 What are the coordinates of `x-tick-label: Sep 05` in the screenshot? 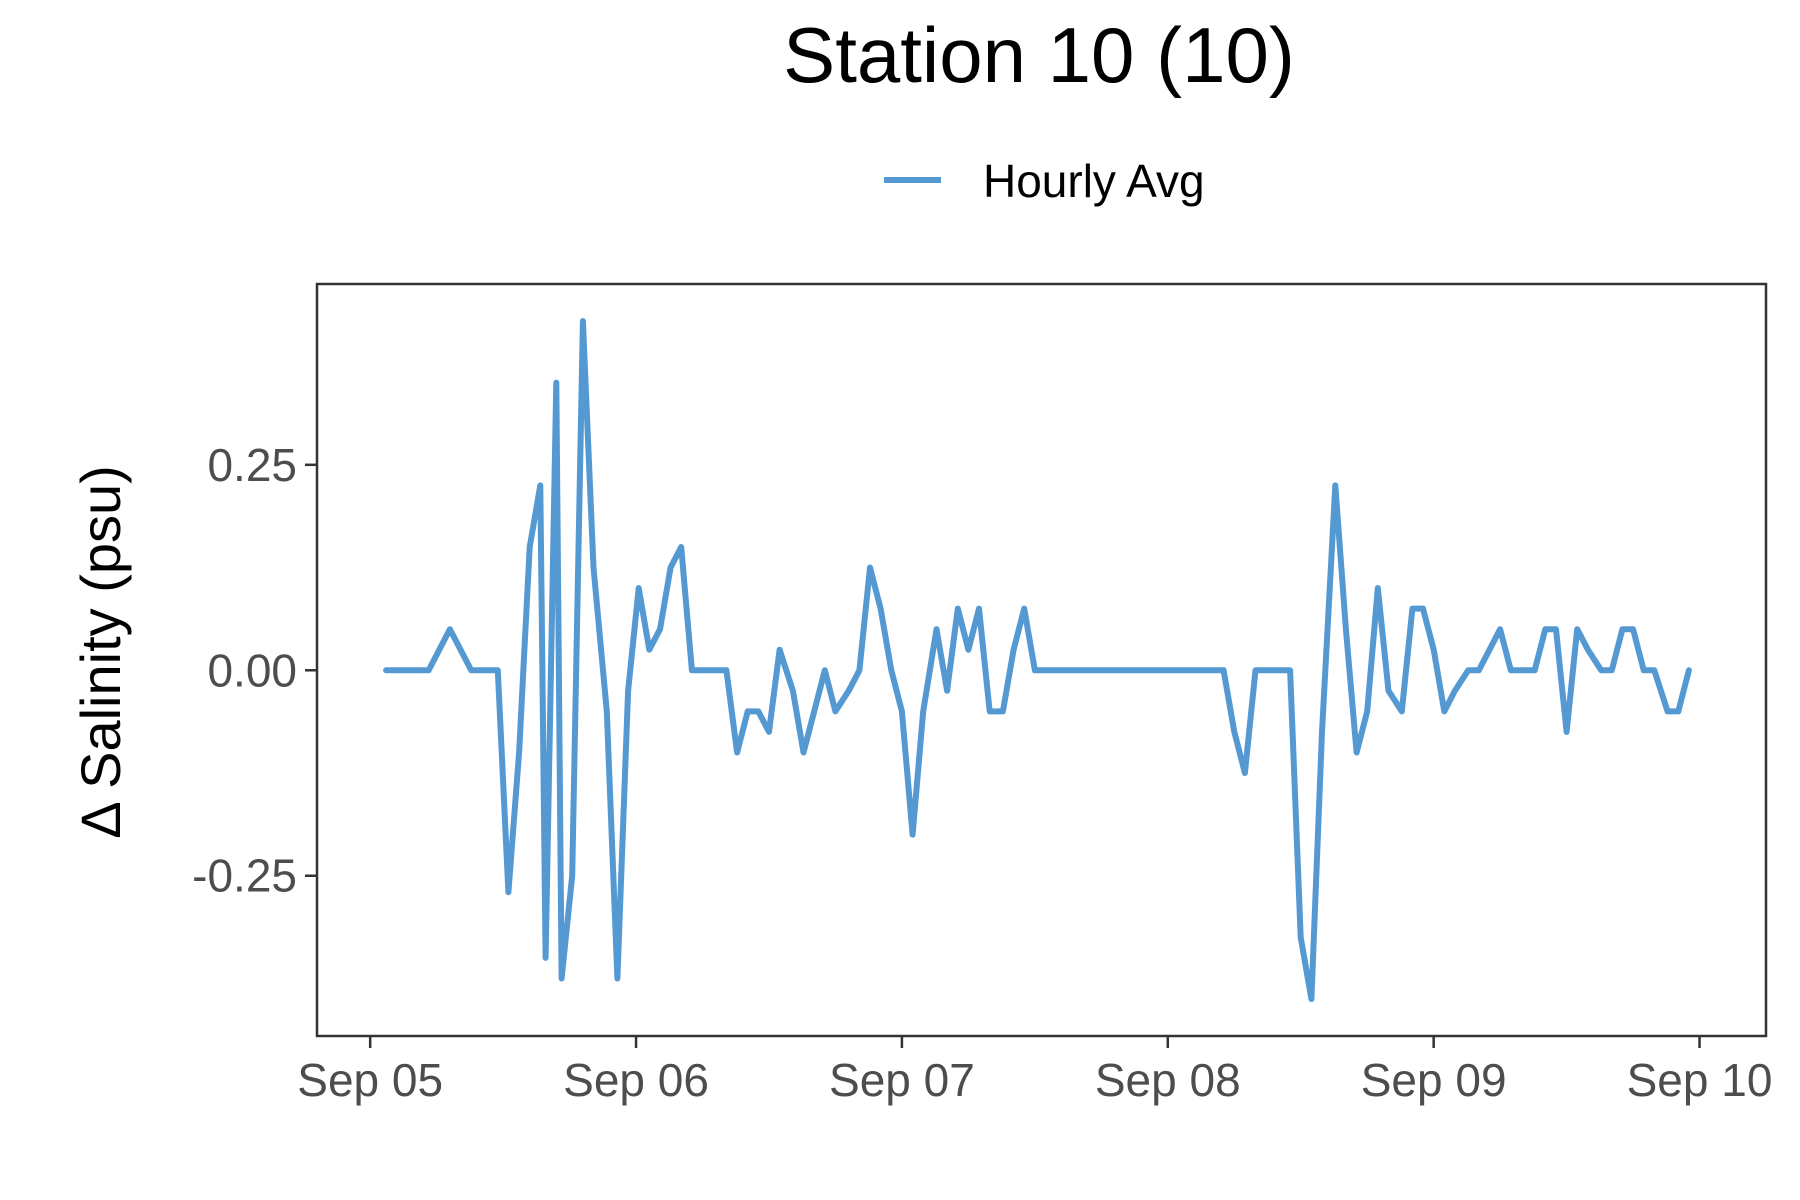 It's located at (370, 1080).